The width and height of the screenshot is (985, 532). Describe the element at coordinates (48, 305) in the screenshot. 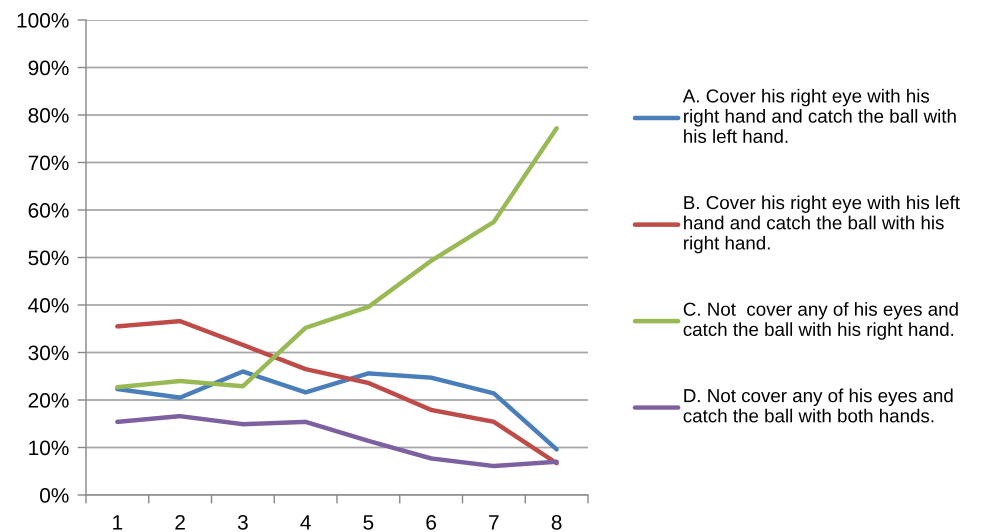

I see `y-tick-label: 40%` at that location.